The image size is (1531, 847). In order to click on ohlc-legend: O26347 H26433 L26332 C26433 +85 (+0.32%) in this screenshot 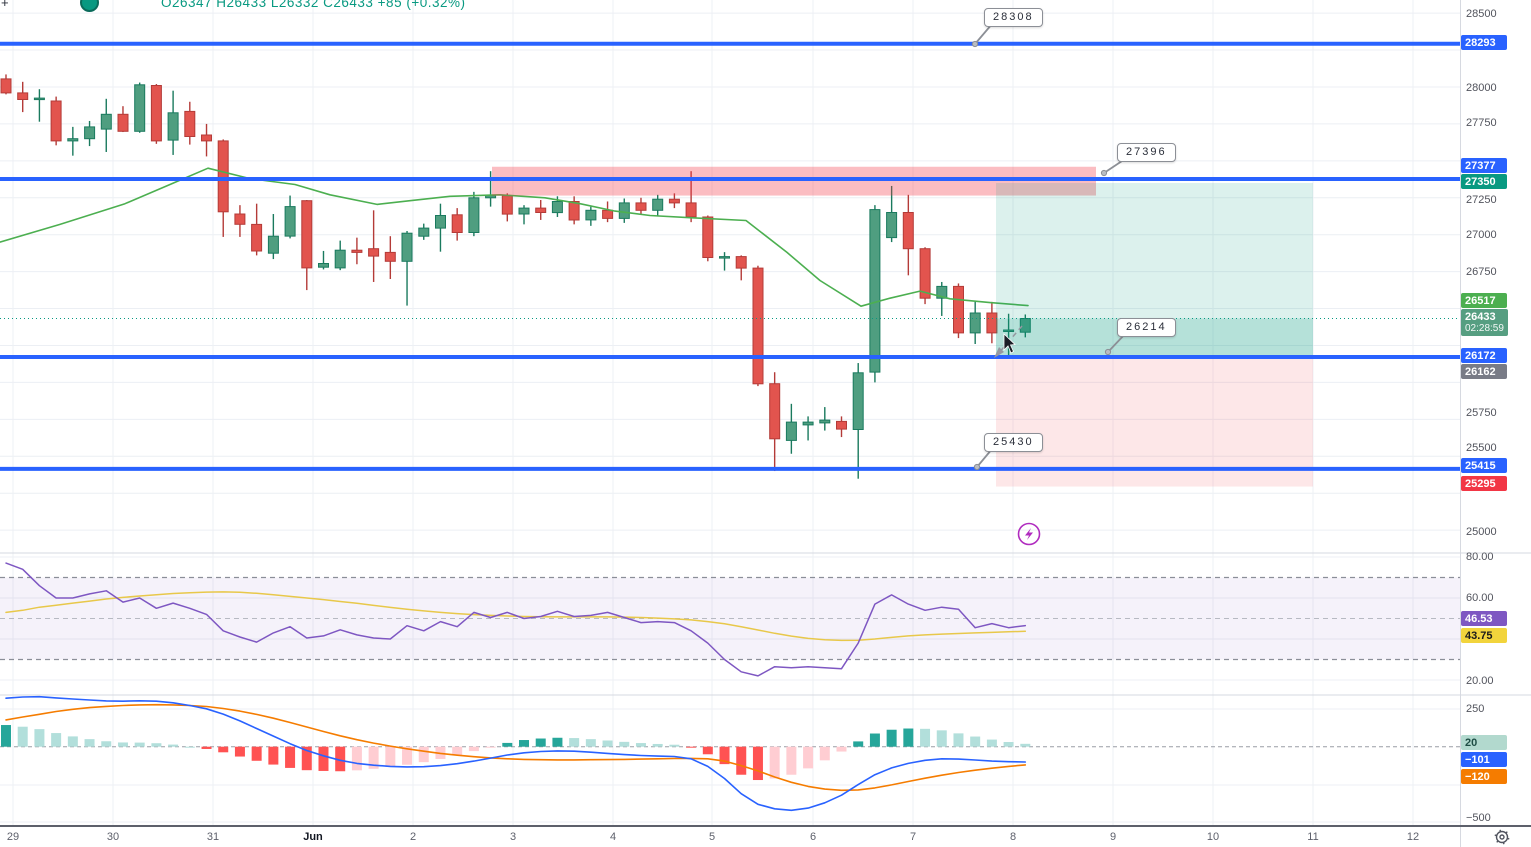, I will do `click(273, 6)`.